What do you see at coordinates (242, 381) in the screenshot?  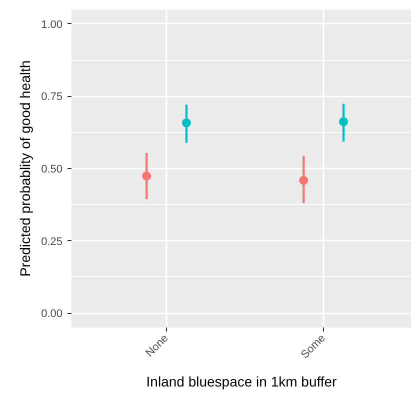 I see `x-axis-title: Inland bluespace in 1km buffer` at bounding box center [242, 381].